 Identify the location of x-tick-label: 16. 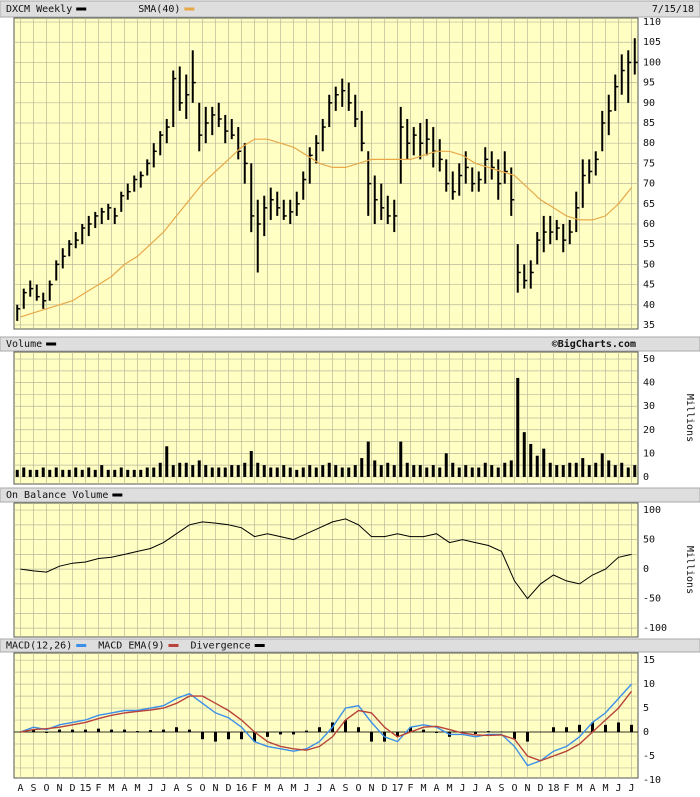
(241, 788).